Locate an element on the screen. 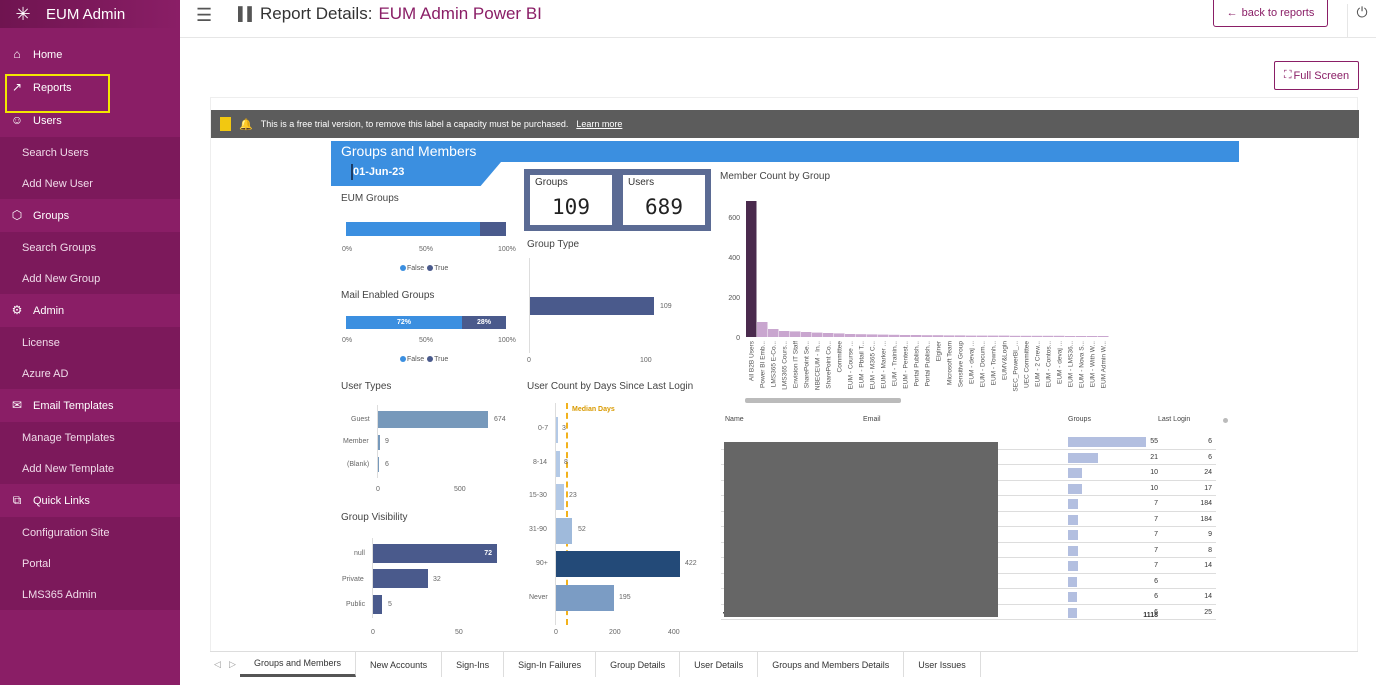 This screenshot has height=685, width=1376. col-email: Email is located at coordinates (872, 419).